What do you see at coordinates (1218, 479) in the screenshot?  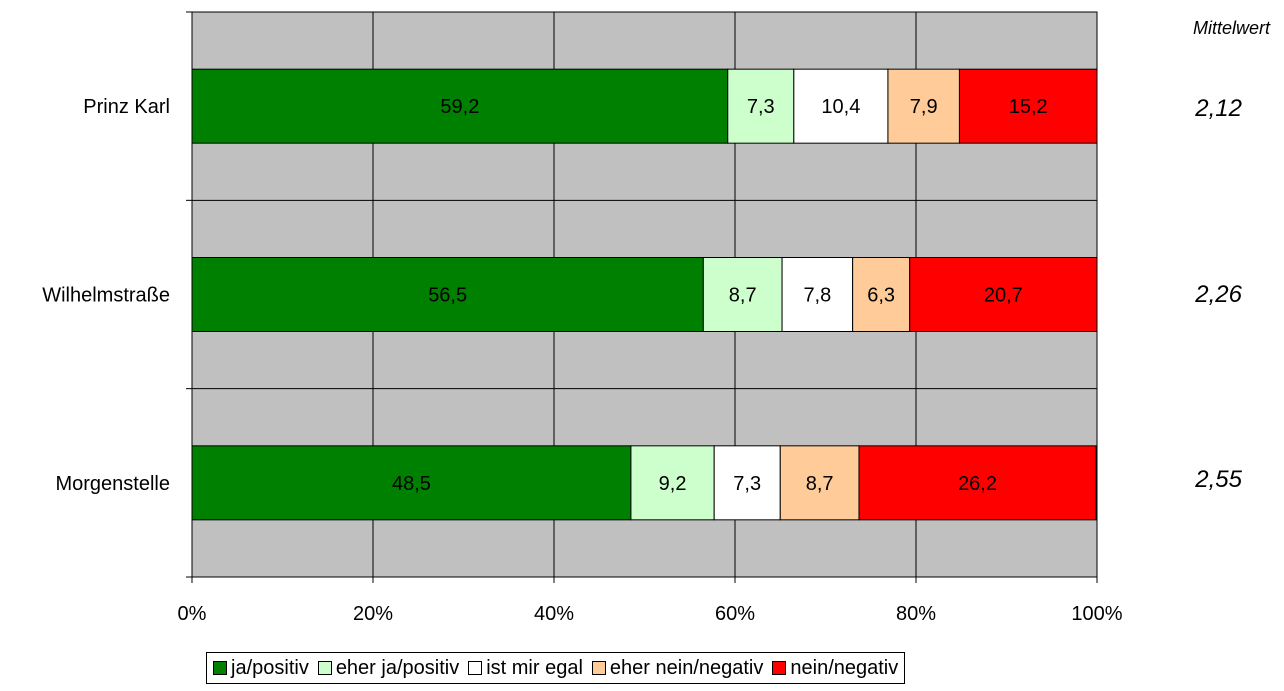 I see `mean-value-morgenstelle: 2,55` at bounding box center [1218, 479].